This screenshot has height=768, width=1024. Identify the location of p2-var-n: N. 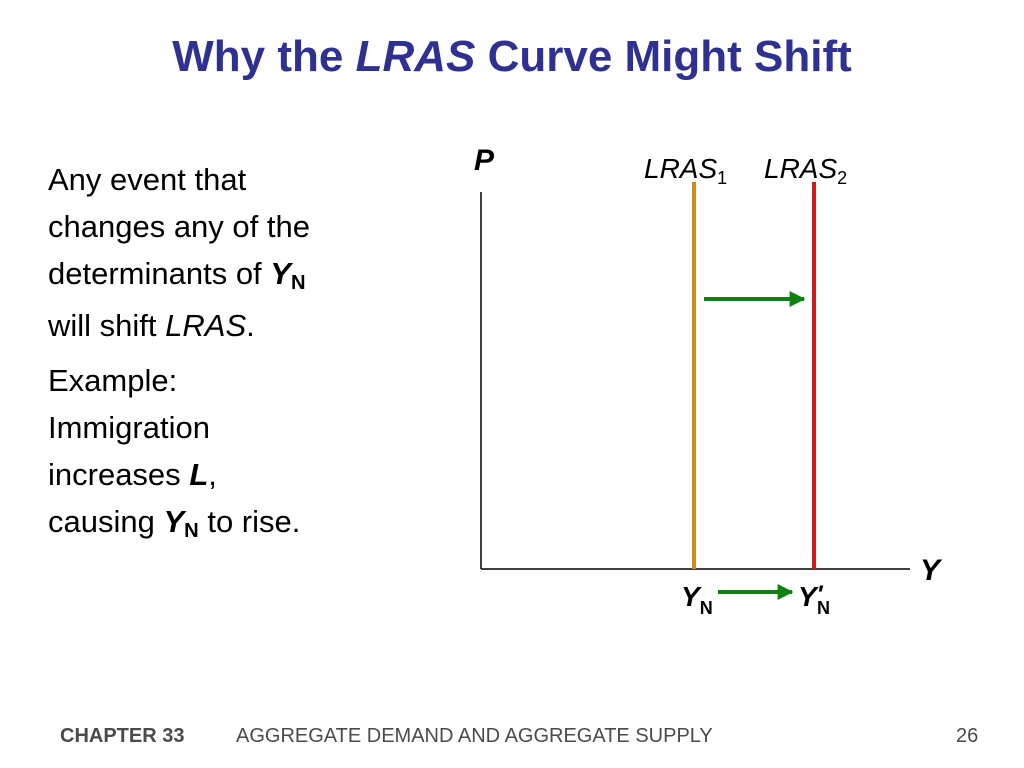
(191, 531).